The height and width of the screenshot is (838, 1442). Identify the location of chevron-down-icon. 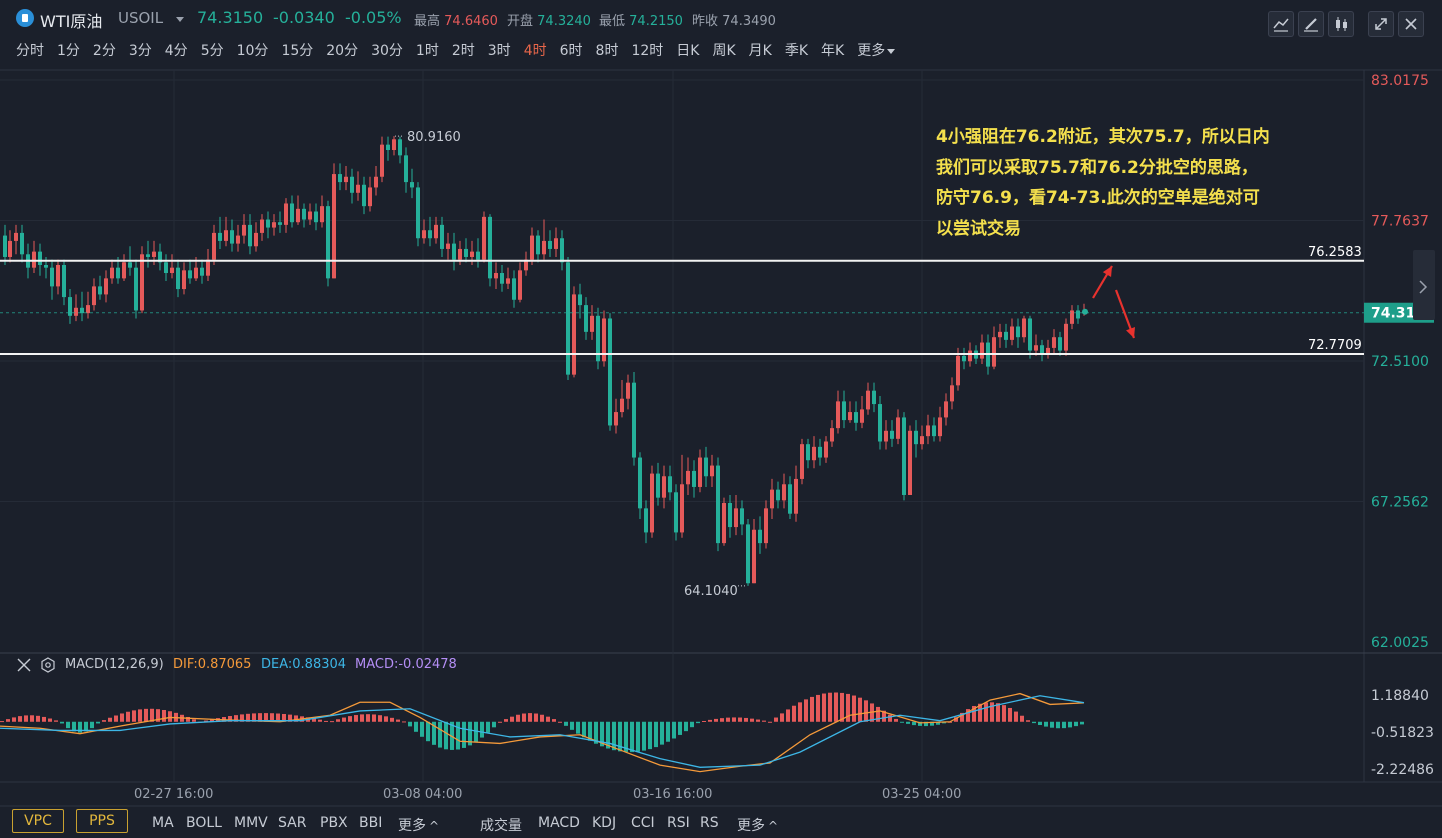
(180, 19).